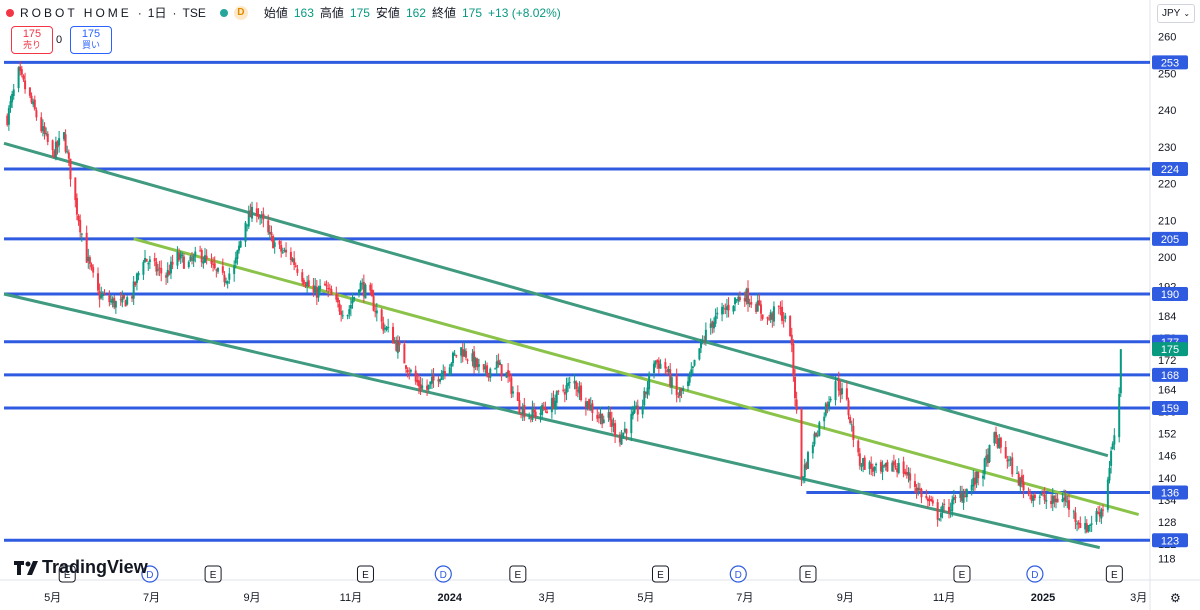  Describe the element at coordinates (1170, 350) in the screenshot. I see `last-price-label: 175` at that location.